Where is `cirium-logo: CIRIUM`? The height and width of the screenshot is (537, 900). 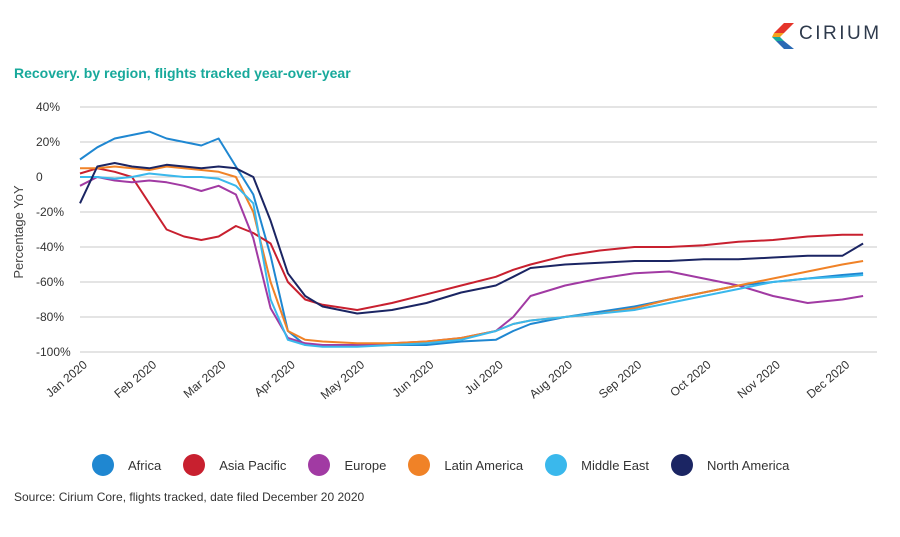
cirium-logo: CIRIUM is located at coordinates (829, 34).